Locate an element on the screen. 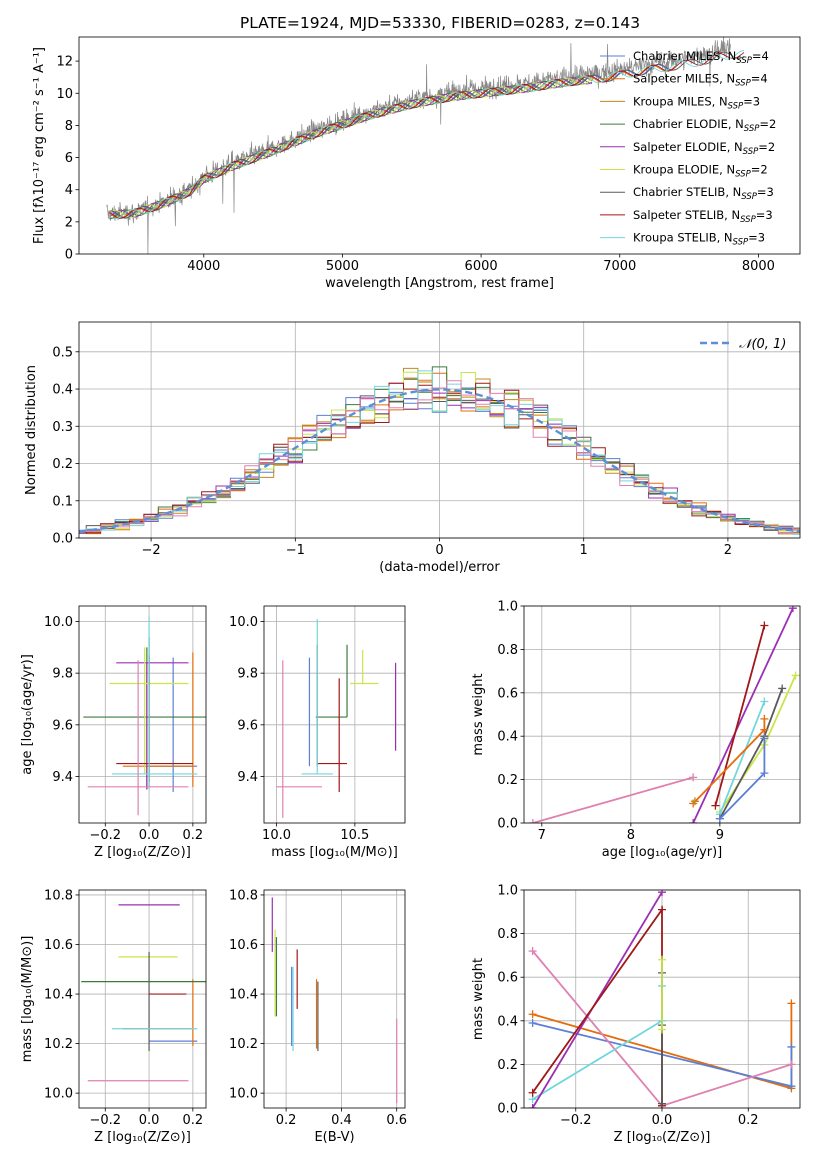 The image size is (819, 1170). y-tick-label: 0 is located at coordinates (69, 255).